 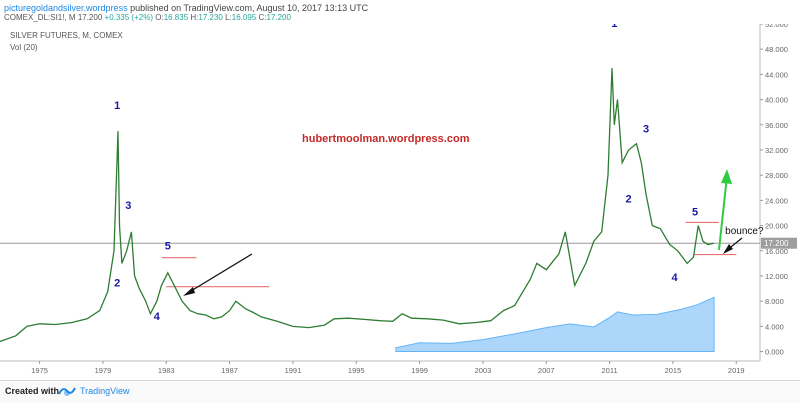 I want to click on price-tick-label: 28.000, so click(x=776, y=175).